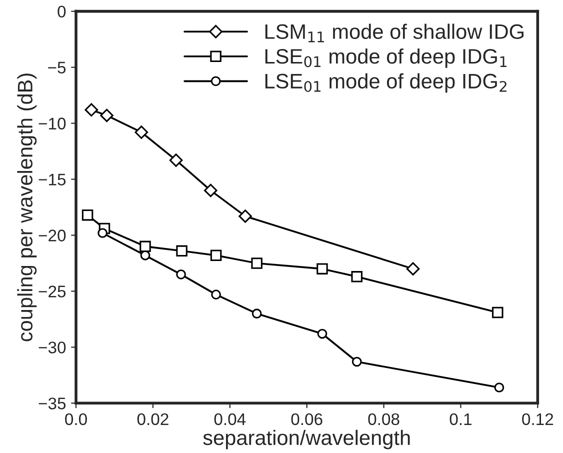  I want to click on y-tick-label: −10, so click(52, 124).